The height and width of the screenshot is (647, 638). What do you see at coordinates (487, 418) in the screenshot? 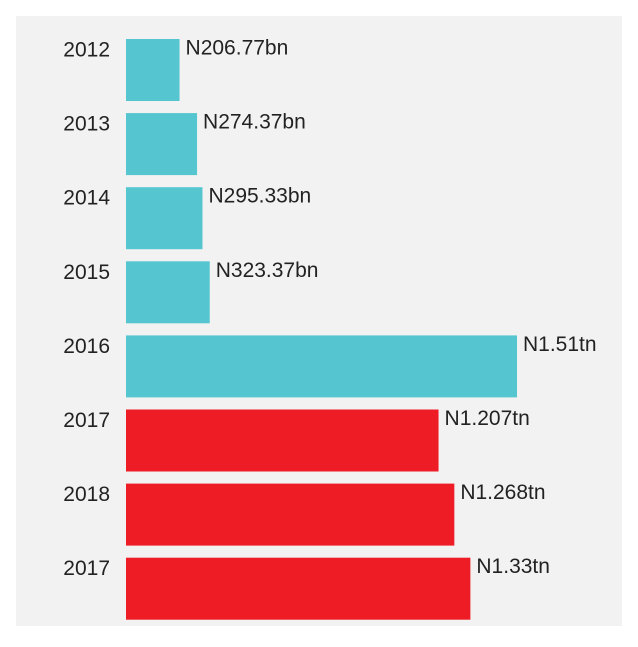
I see `value-label: N1.207tn` at bounding box center [487, 418].